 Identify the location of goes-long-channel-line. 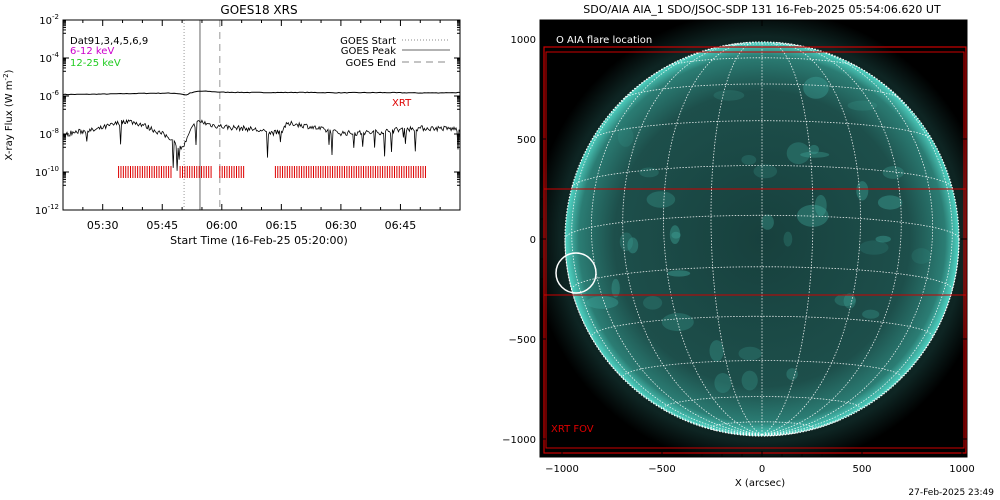
(261, 93).